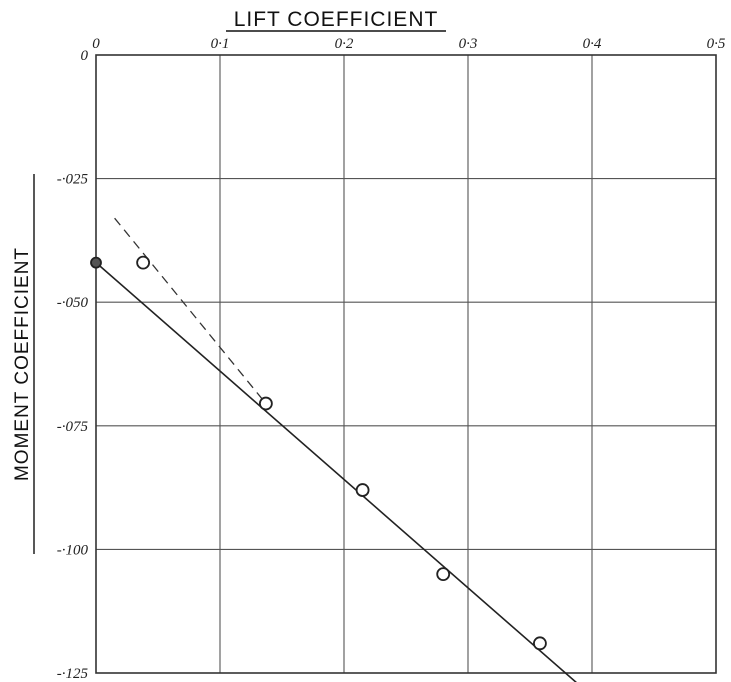 The image size is (731, 682). I want to click on dashed-fit-line, so click(190, 310).